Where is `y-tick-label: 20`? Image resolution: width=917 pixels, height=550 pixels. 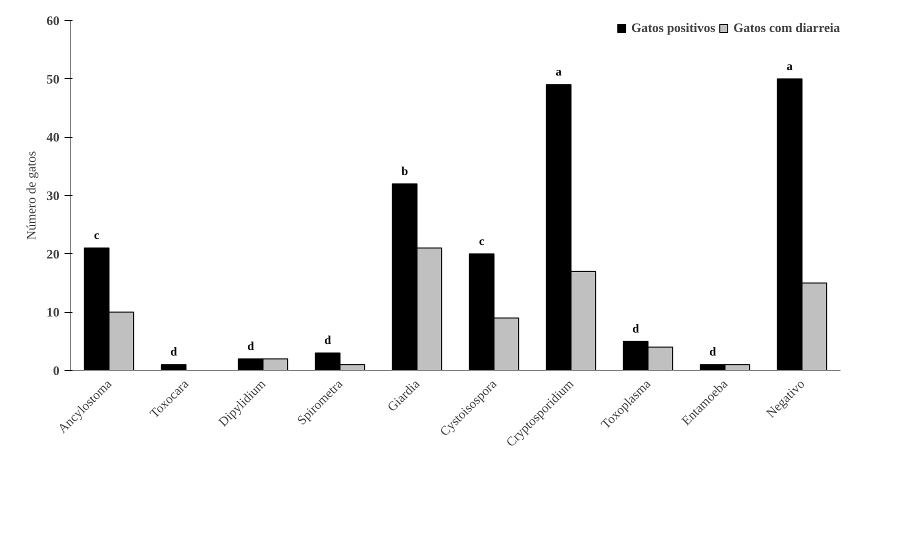
y-tick-label: 20 is located at coordinates (53, 254).